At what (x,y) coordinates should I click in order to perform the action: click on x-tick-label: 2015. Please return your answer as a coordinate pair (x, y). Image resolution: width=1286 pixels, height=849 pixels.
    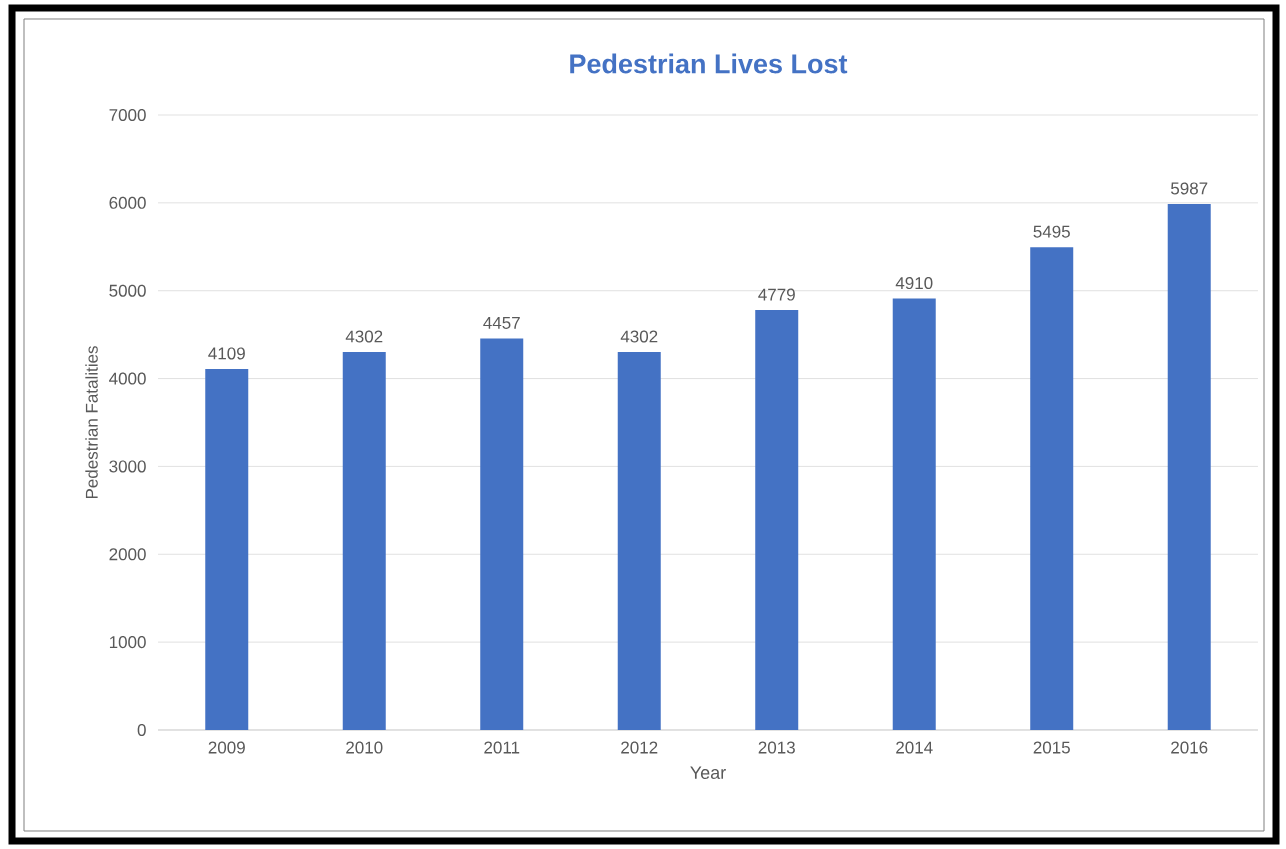
    Looking at the image, I should click on (1051, 747).